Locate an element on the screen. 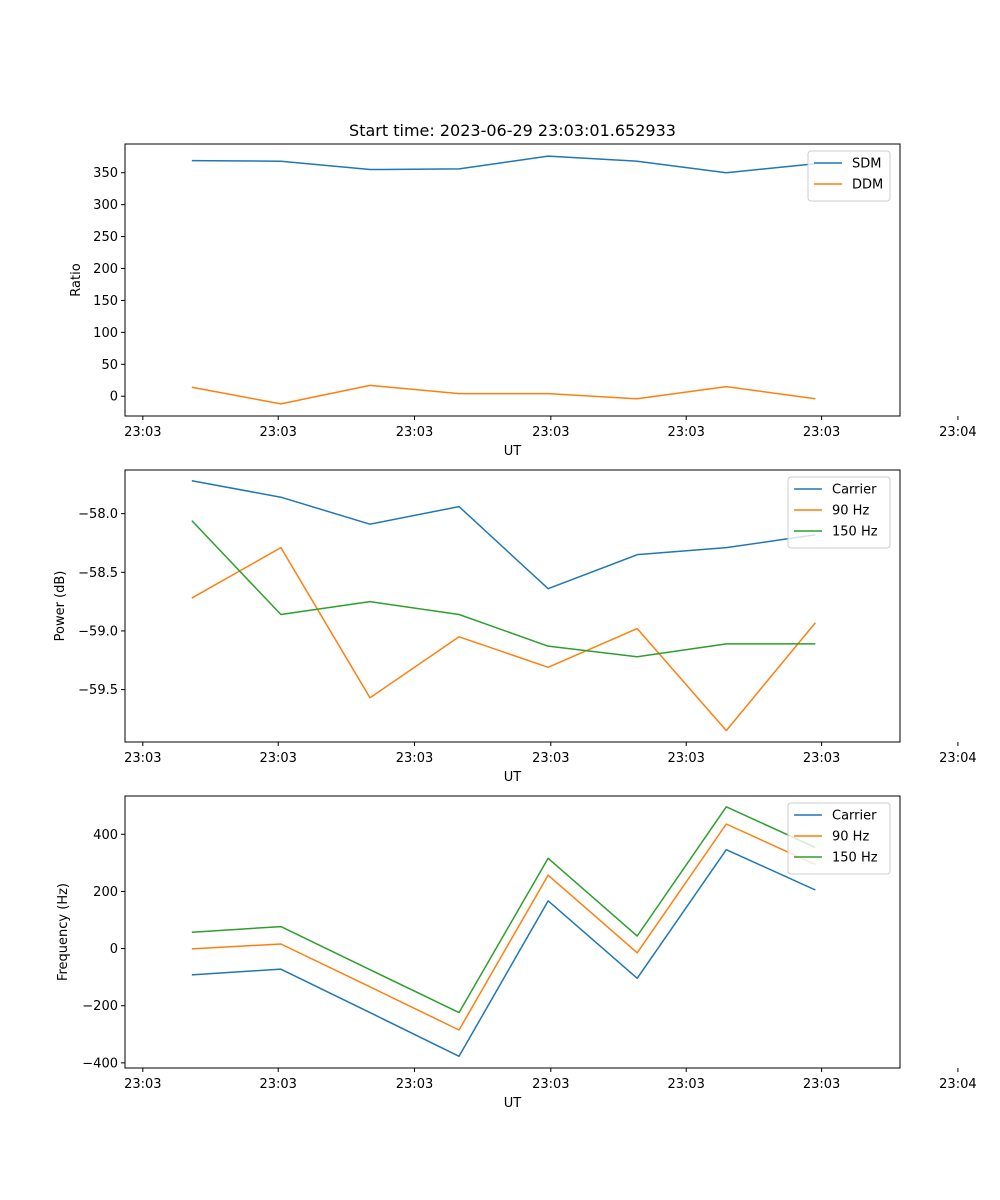  frequency-x-axis-label: UT is located at coordinates (513, 1103).